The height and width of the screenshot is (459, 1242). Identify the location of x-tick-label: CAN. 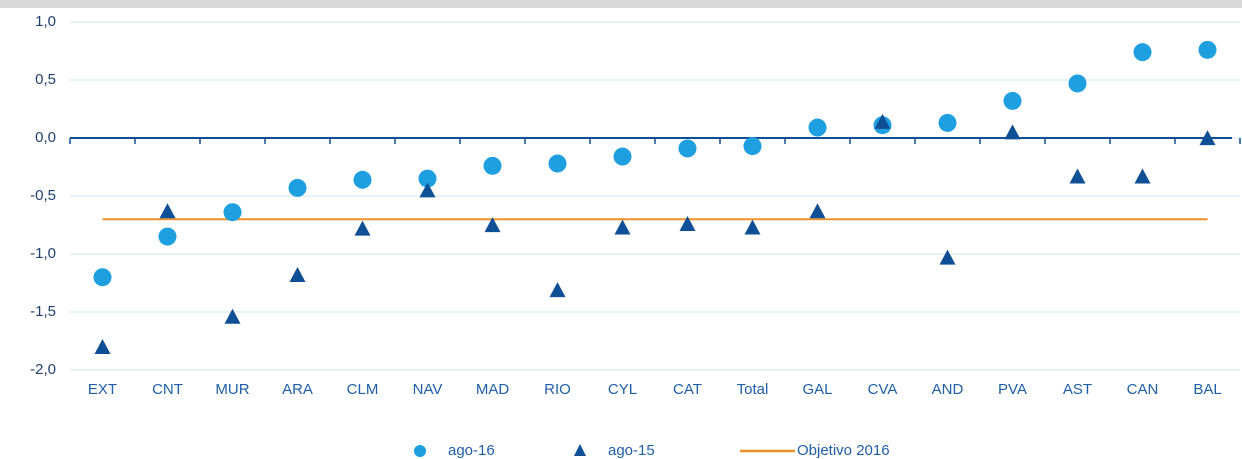
(1143, 389).